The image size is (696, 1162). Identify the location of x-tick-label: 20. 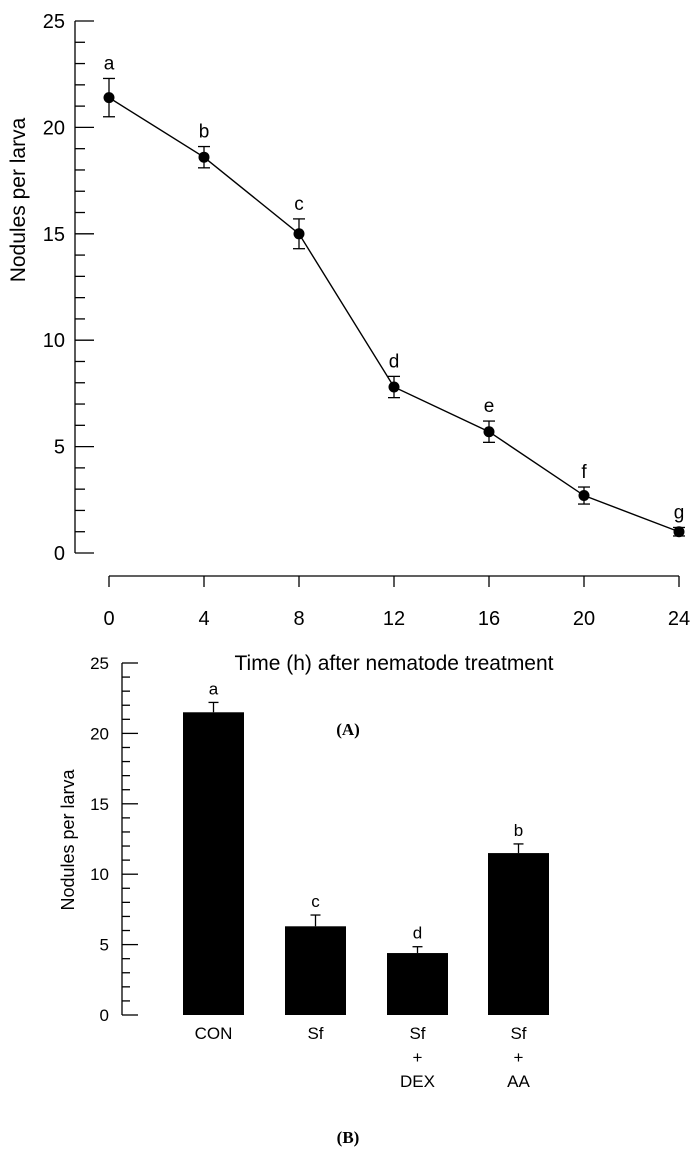
(584, 619).